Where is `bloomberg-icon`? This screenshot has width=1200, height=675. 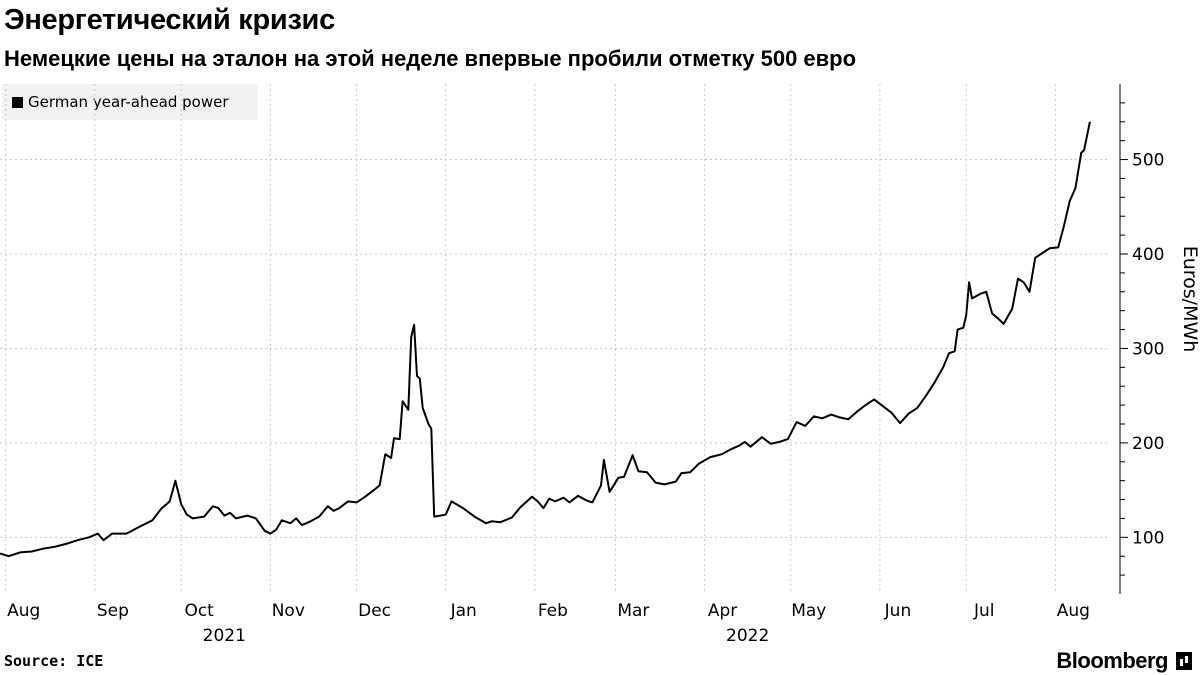 bloomberg-icon is located at coordinates (1184, 661).